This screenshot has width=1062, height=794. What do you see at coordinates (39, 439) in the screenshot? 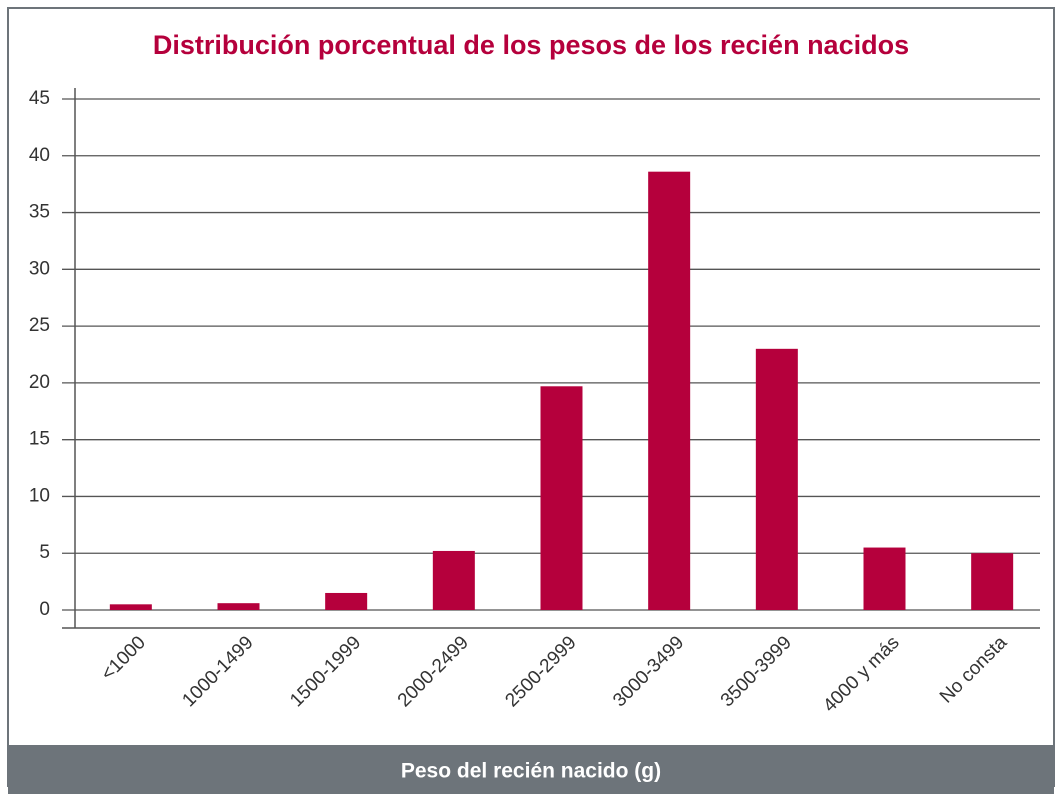
I see `y-tick-label: 15` at bounding box center [39, 439].